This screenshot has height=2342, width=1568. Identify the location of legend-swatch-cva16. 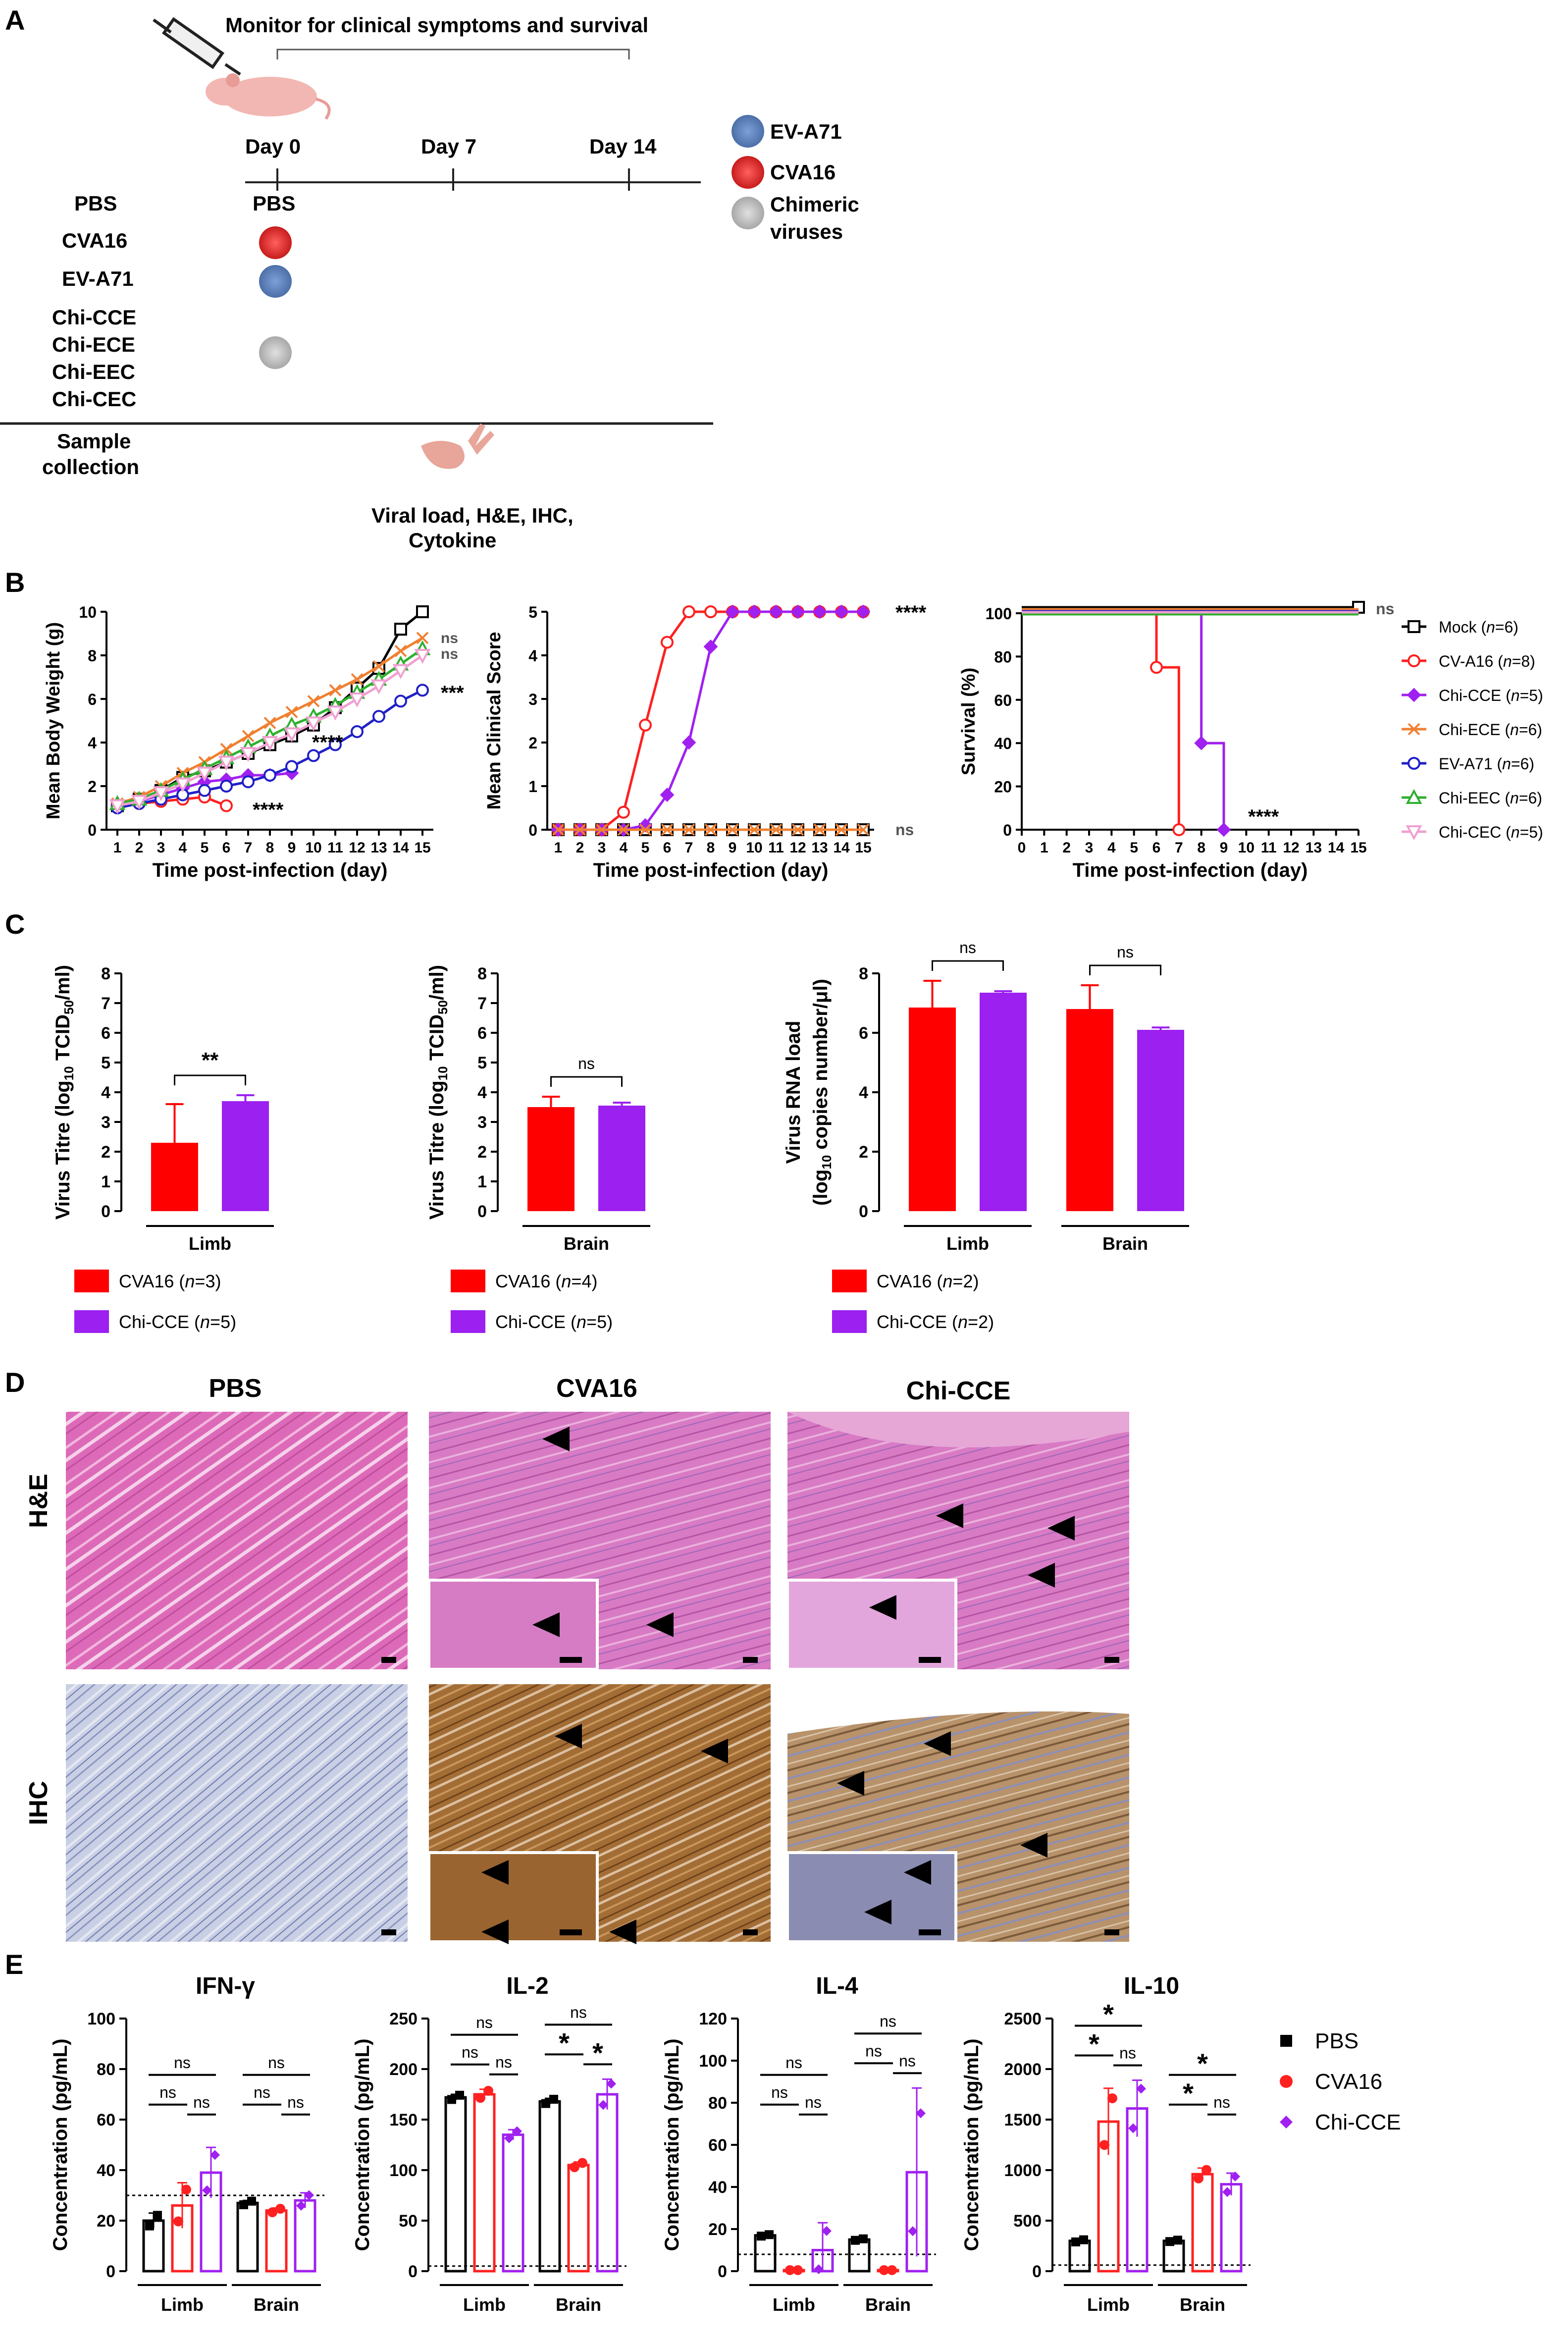
(468, 1281).